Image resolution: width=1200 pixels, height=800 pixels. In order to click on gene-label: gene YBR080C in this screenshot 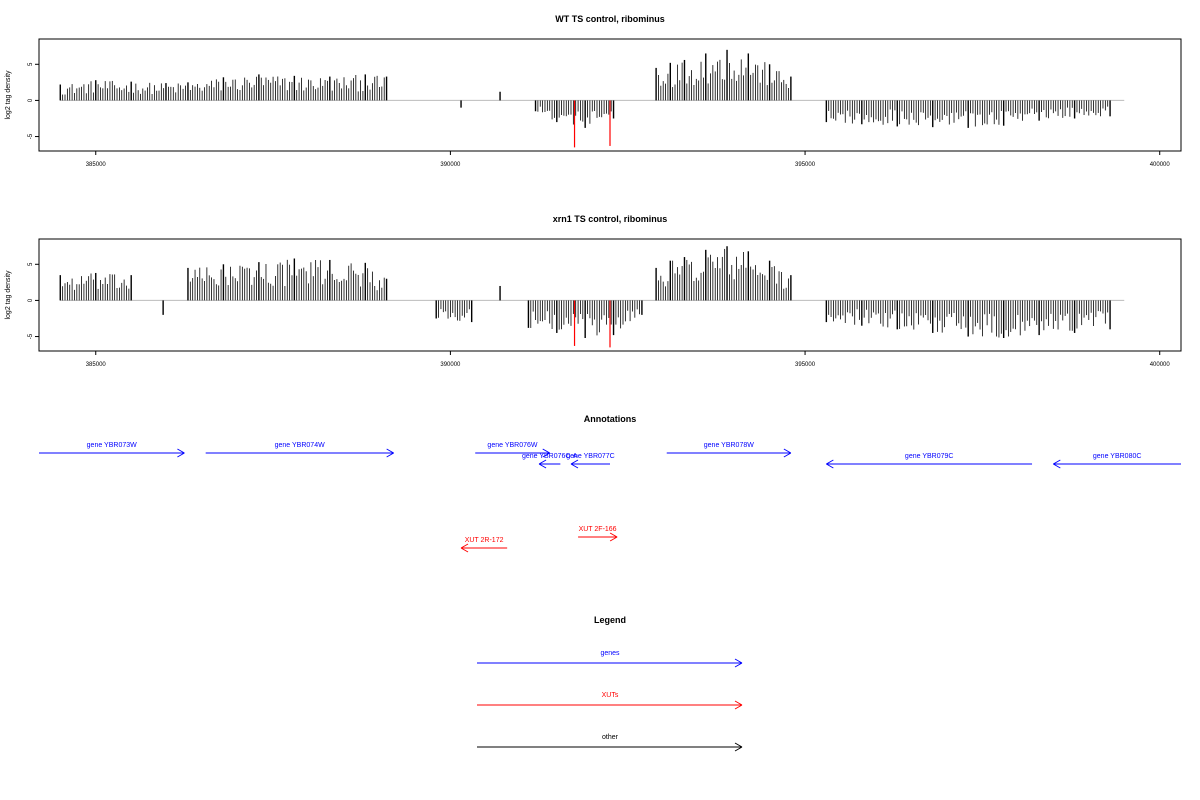, I will do `click(1117, 456)`.